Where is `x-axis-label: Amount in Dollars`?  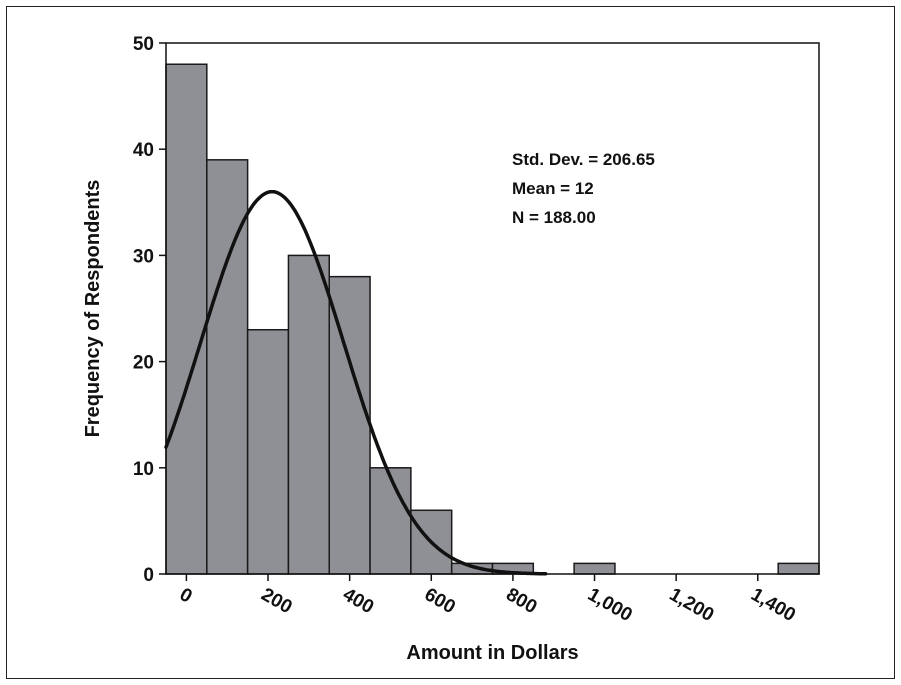
x-axis-label: Amount in Dollars is located at coordinates (492, 653).